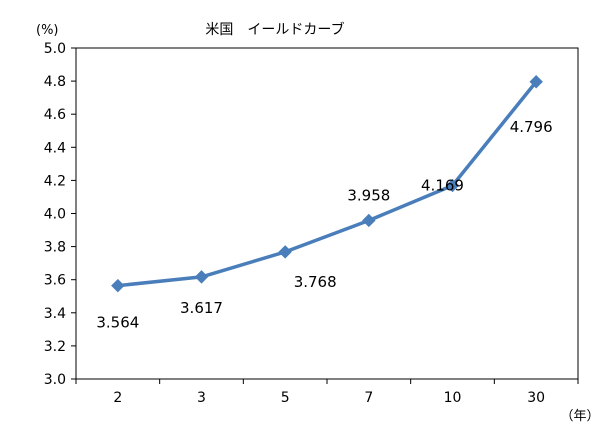 The height and width of the screenshot is (436, 605). I want to click on chart-title: 米国 イールドカーブ, so click(274, 29).